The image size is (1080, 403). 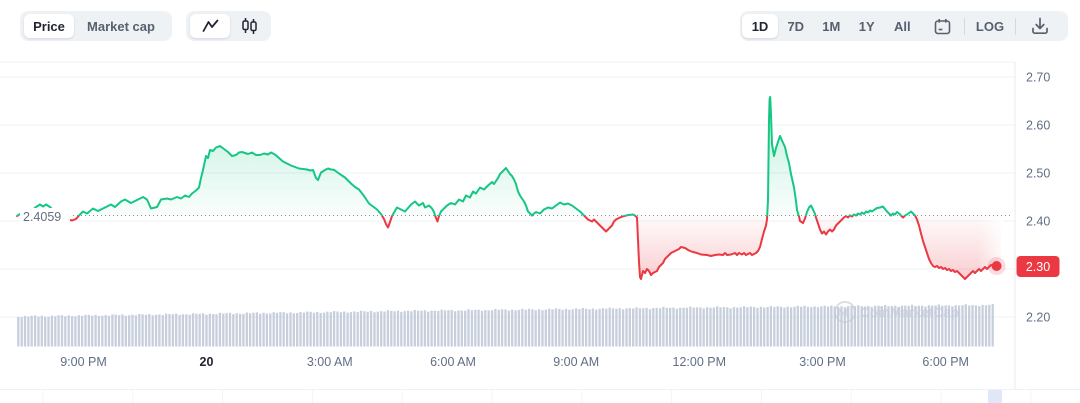 What do you see at coordinates (1038, 267) in the screenshot?
I see `svg-text: 2.30` at bounding box center [1038, 267].